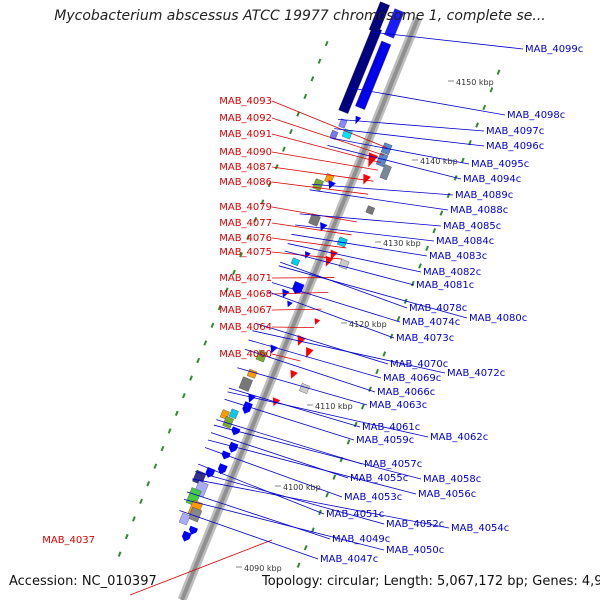  Describe the element at coordinates (245, 101) in the screenshot. I see `gene-label-mab_4093: MAB_4093` at that location.